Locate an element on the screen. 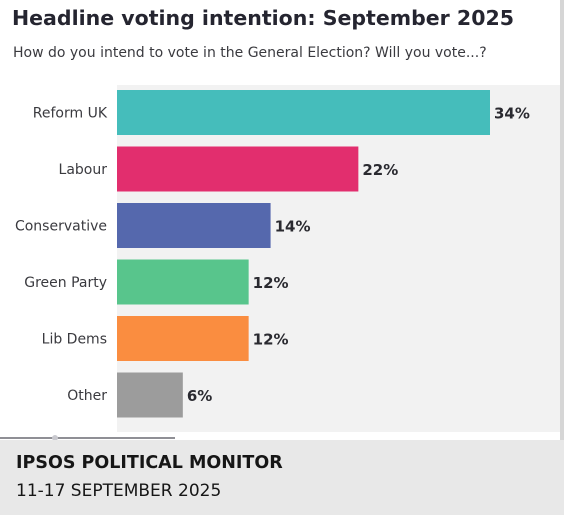 The height and width of the screenshot is (515, 564). value-label-green-party: 12% is located at coordinates (271, 283).